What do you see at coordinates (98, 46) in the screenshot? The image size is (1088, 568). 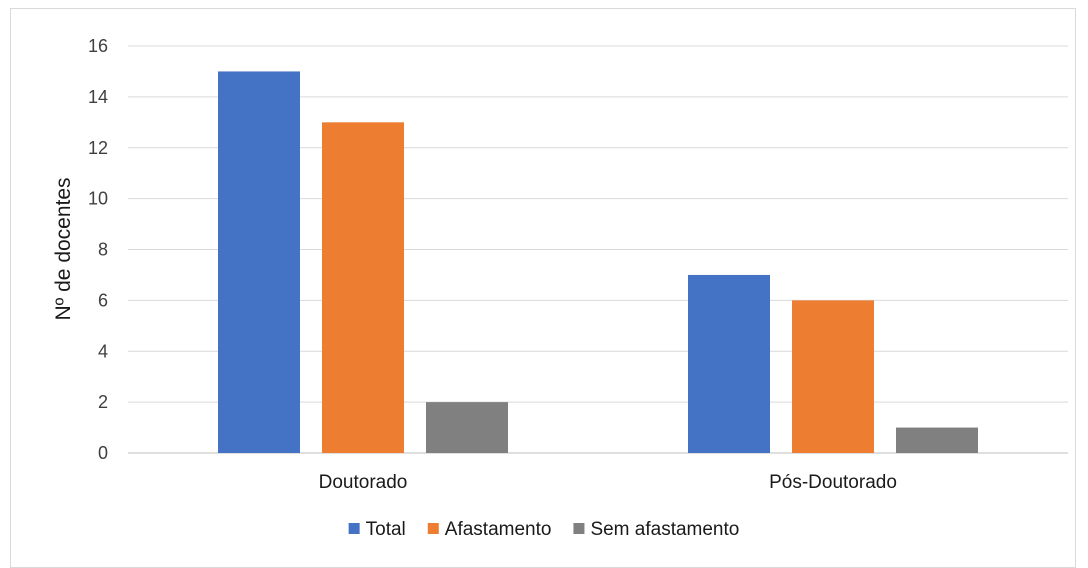 I see `y-tick-label: 16` at bounding box center [98, 46].